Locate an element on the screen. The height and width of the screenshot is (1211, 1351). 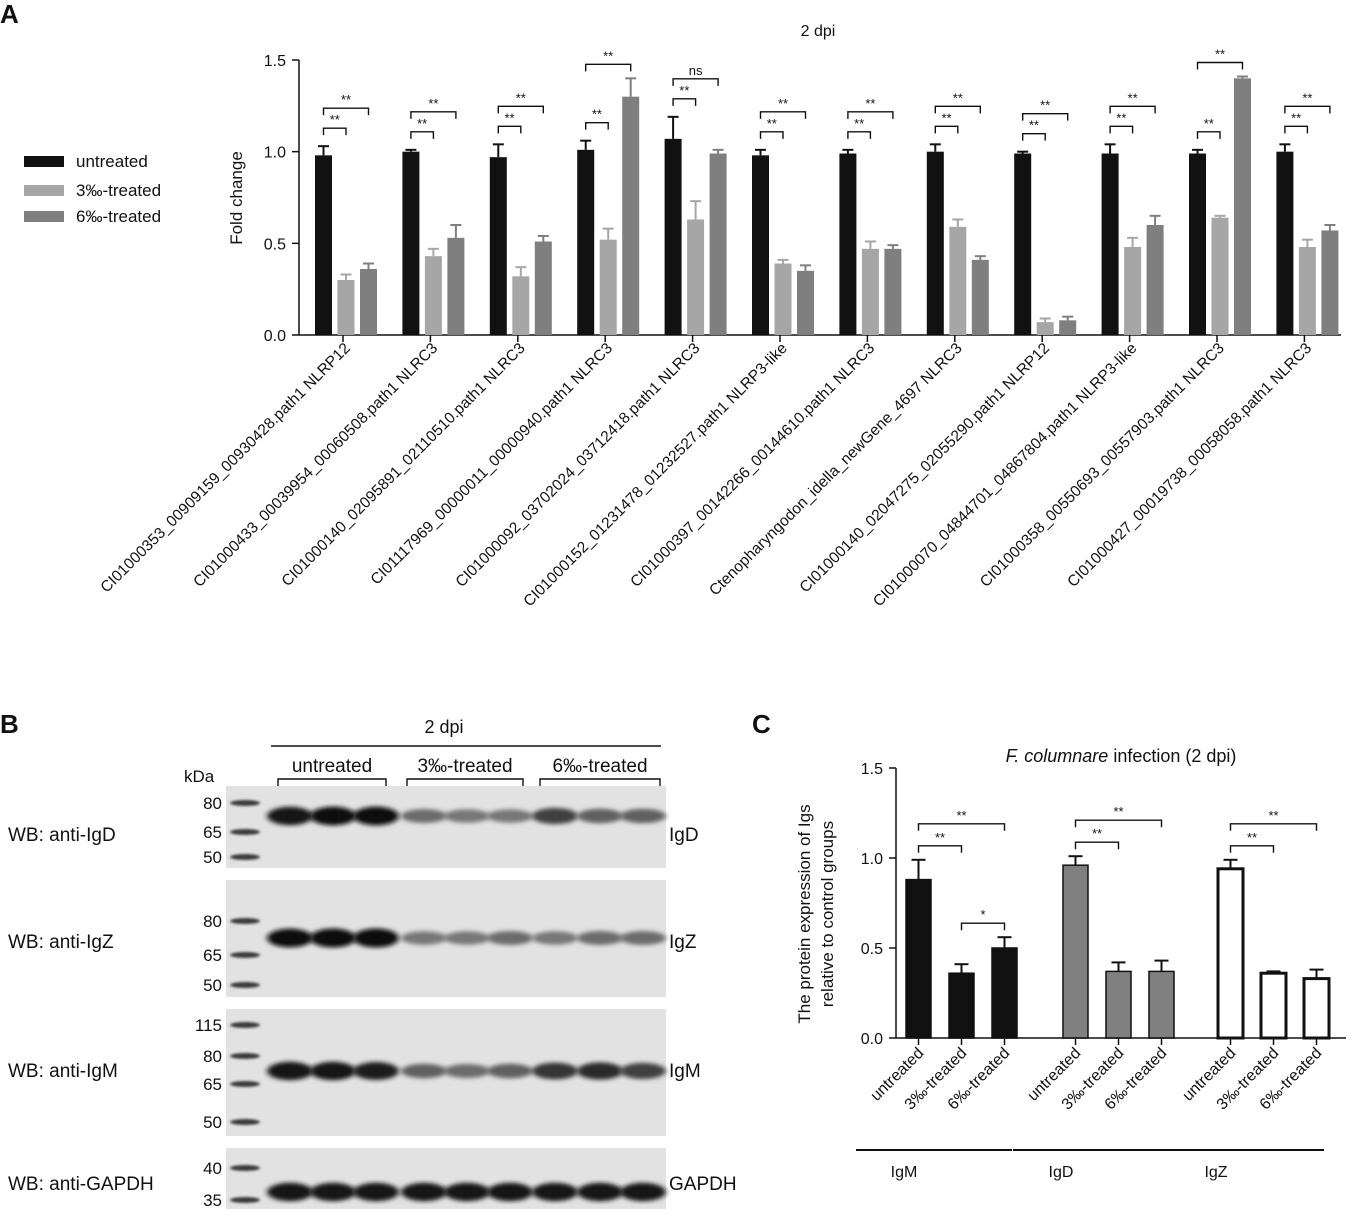
group-label: IgZ is located at coordinates (1215, 1172).